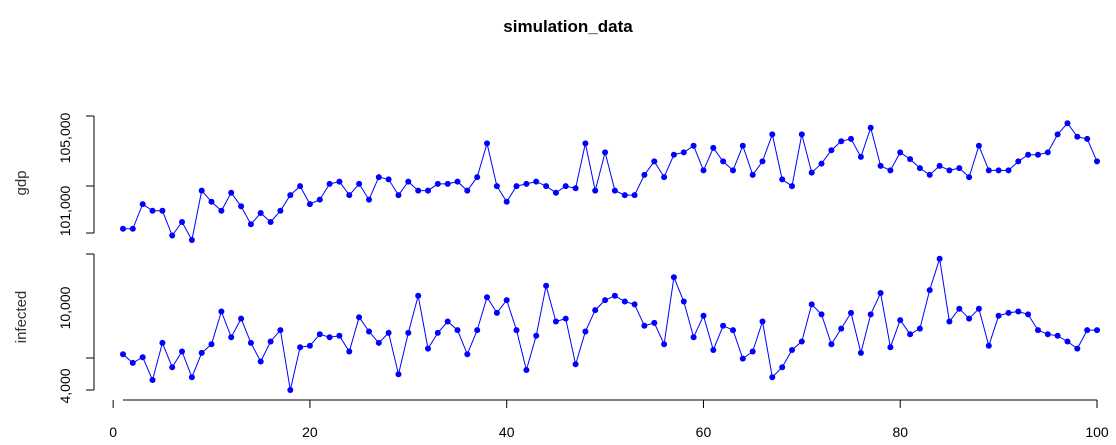  What do you see at coordinates (704, 432) in the screenshot?
I see `x-tick-label: 60` at bounding box center [704, 432].